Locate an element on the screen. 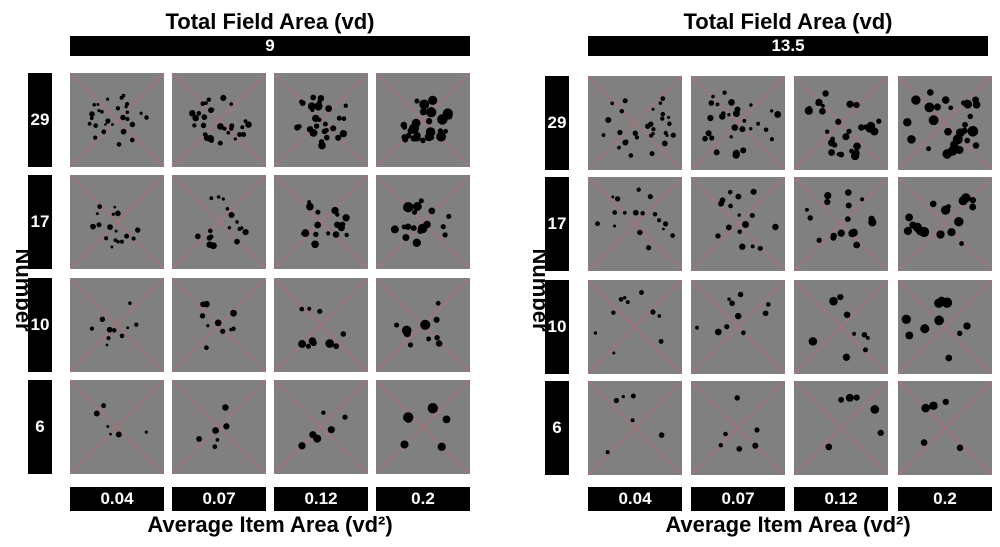 The image size is (1000, 547). x-axis-label: Average Item Area (vd²) is located at coordinates (788, 524).